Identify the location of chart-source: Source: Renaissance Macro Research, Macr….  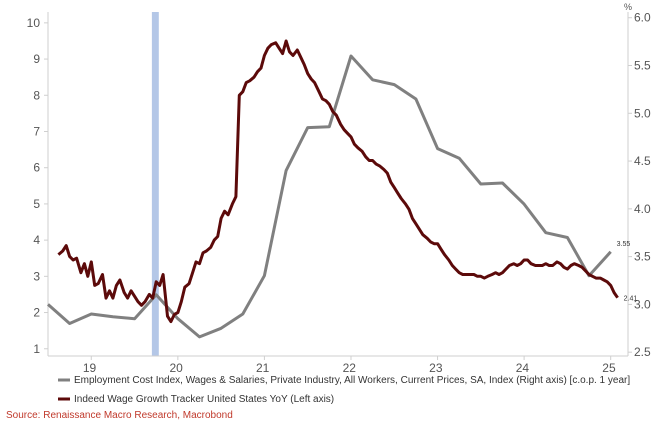
(119, 415).